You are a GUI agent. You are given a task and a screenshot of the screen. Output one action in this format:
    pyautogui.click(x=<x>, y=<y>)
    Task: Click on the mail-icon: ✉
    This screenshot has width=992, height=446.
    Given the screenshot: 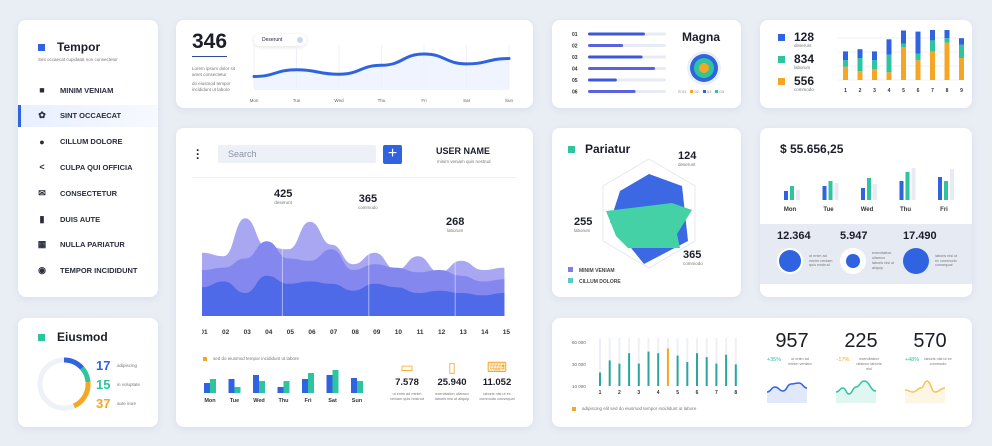 What is the action you would take?
    pyautogui.click(x=42, y=192)
    